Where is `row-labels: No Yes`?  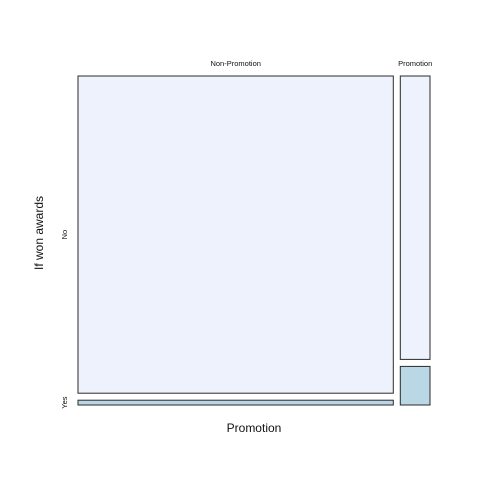
row-labels: No Yes is located at coordinates (64, 319).